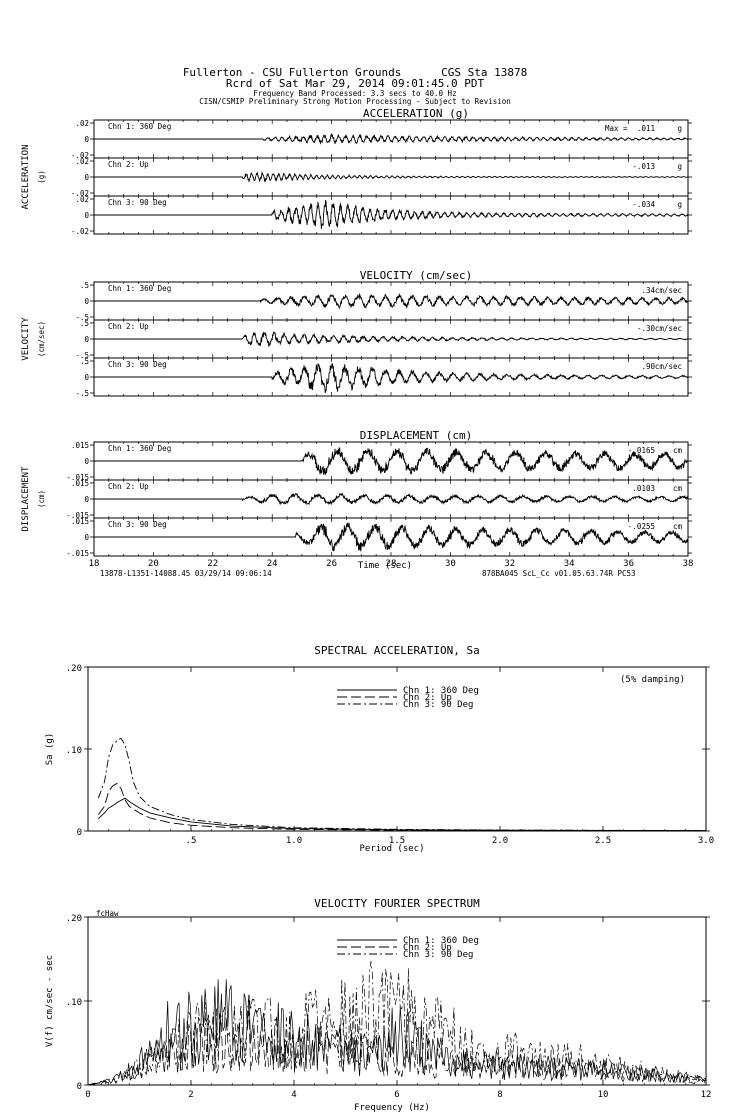 This screenshot has height=1115, width=739. I want to click on channel-trace-group: .02 0 -.02 Chn 1: 360 Deg Max = .011 g, so click(381, 139).